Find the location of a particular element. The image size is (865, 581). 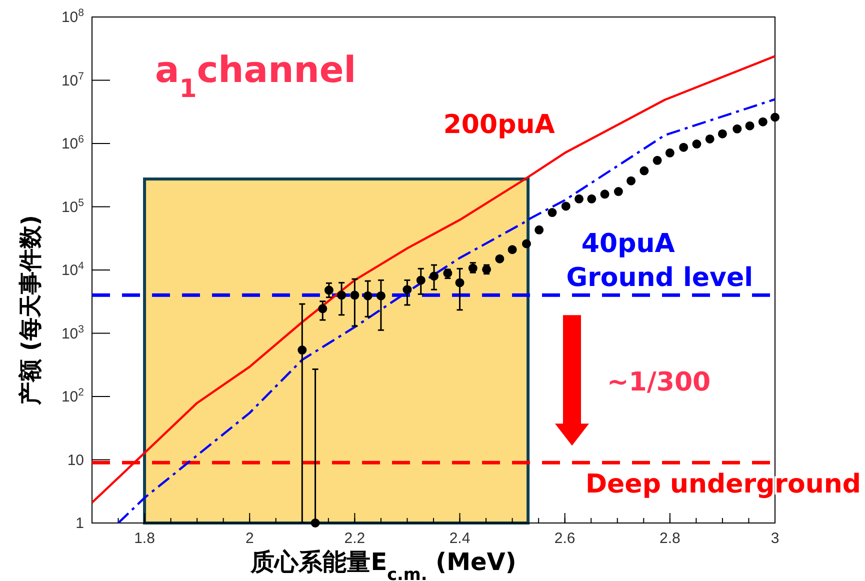

y-tick-label: 10 is located at coordinates (75, 460).